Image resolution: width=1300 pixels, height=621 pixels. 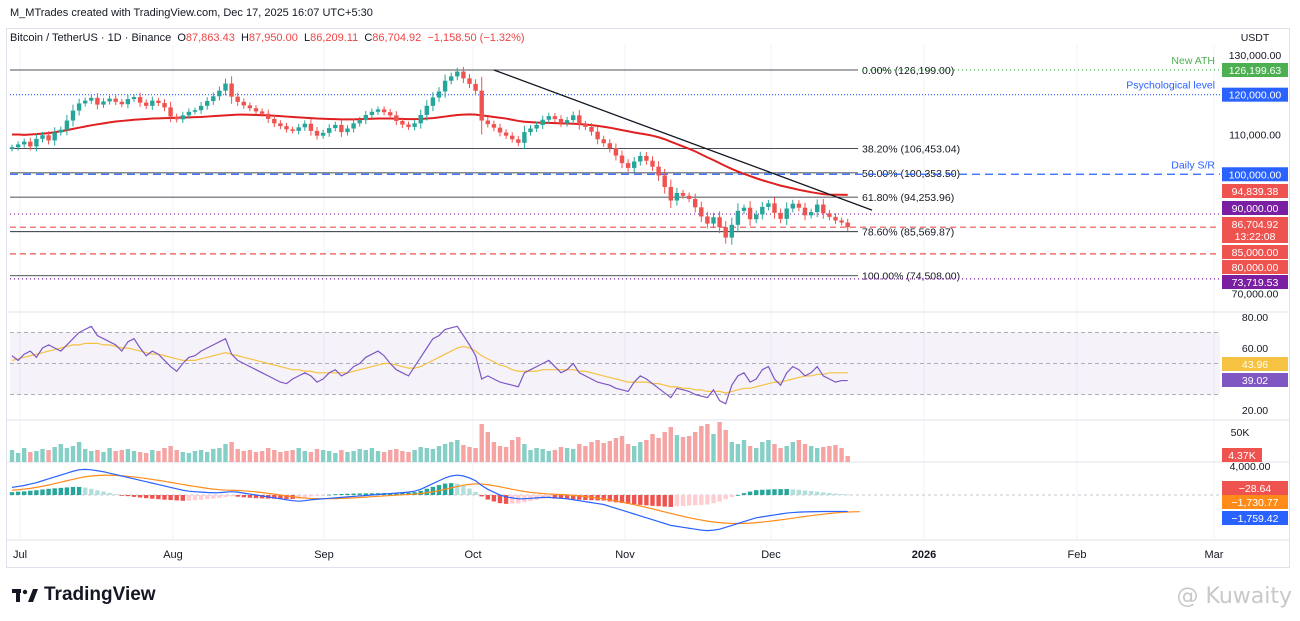 I want to click on ema-line, so click(x=429, y=154).